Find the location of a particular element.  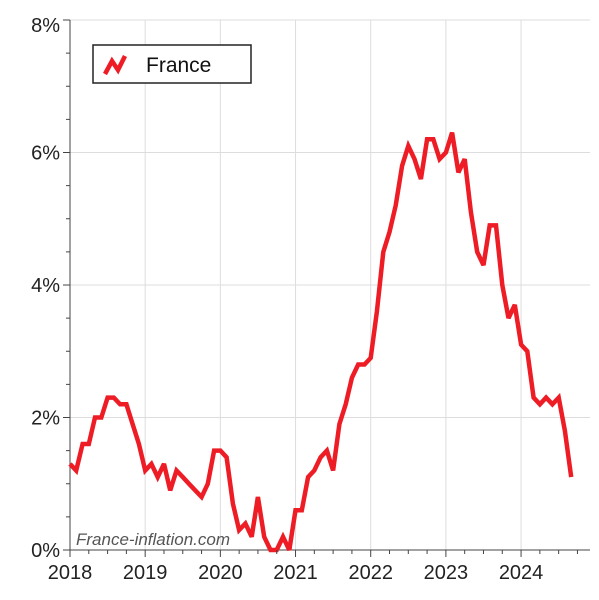

legend: France is located at coordinates (172, 64).